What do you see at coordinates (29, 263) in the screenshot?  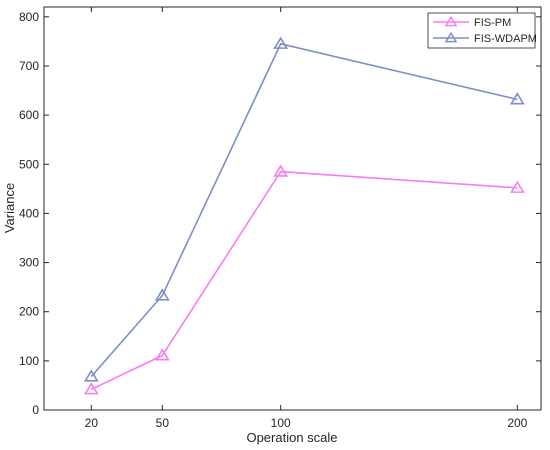 I see `y-tick-label: 300` at bounding box center [29, 263].